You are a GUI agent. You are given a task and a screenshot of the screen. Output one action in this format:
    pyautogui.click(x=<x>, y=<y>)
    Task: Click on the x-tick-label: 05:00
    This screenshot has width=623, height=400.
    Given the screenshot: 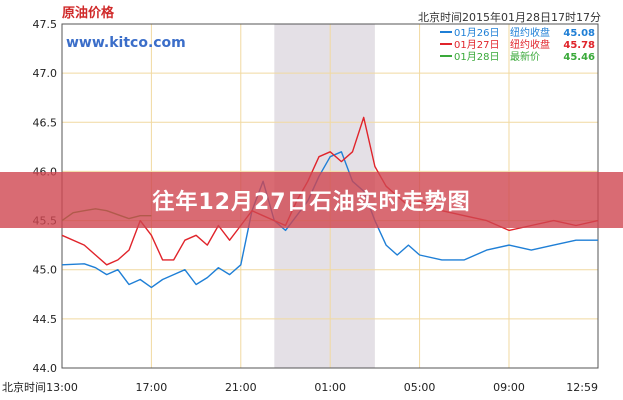 What is the action you would take?
    pyautogui.click(x=420, y=387)
    